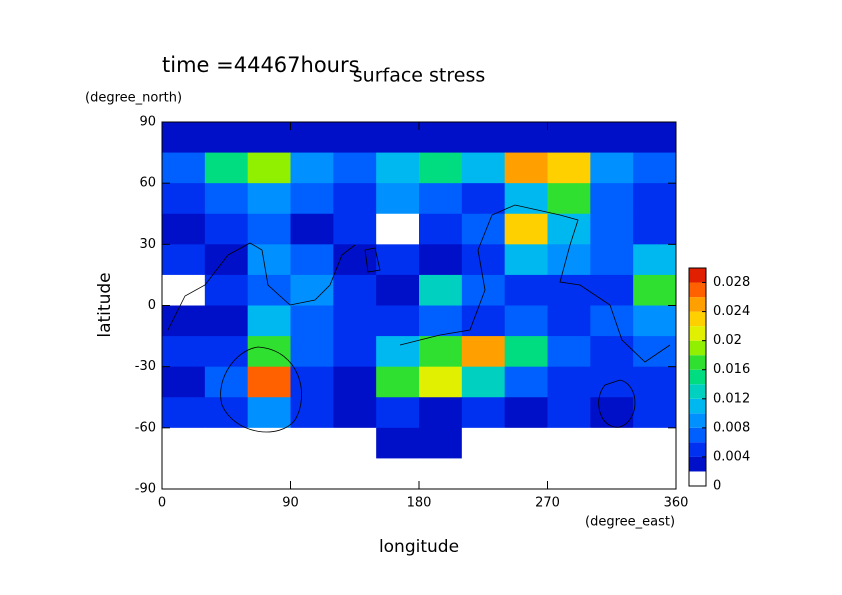 The image size is (842, 595). What do you see at coordinates (419, 503) in the screenshot?
I see `x-tick-label: 180` at bounding box center [419, 503].